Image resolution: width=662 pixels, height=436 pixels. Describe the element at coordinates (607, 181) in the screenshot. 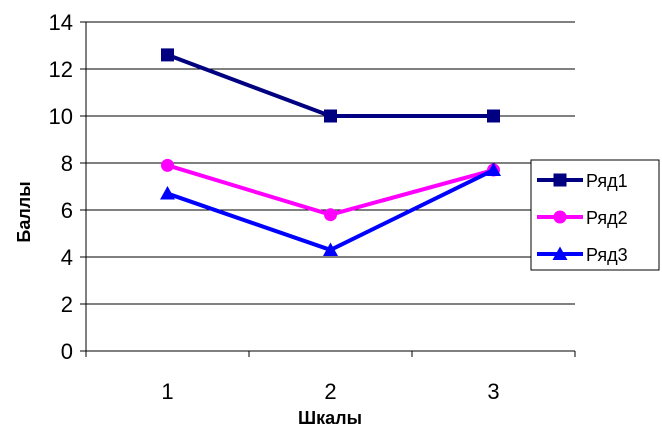

I see `legend-label: Ряд1` at that location.